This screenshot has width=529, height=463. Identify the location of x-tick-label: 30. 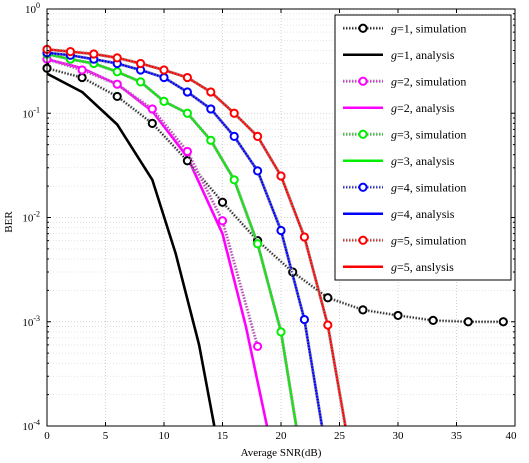
(399, 436).